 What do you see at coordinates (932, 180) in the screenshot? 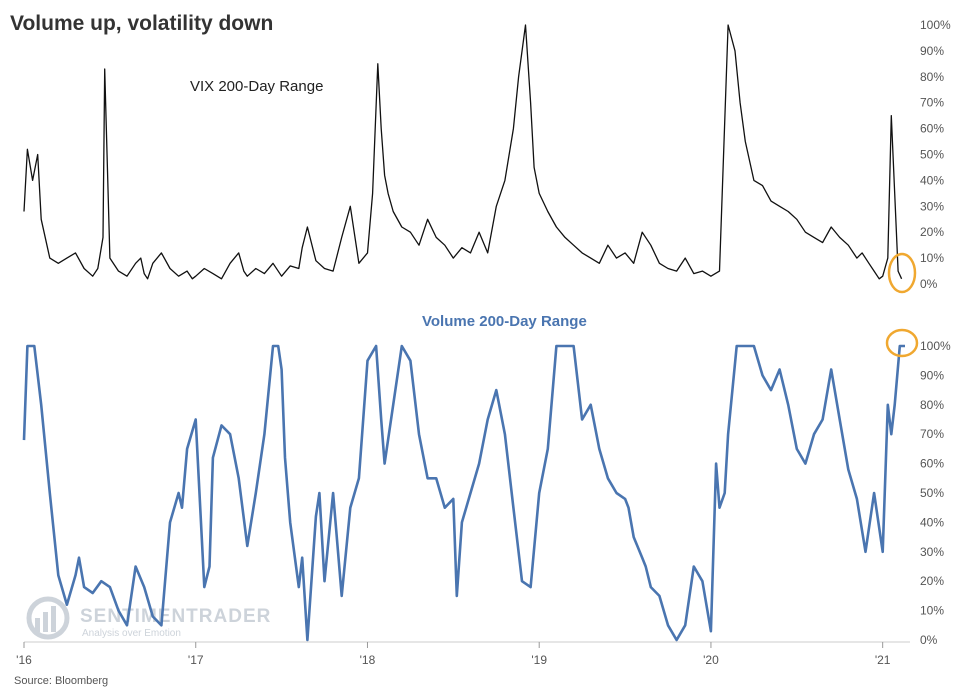
I see `vix-y-tick-label: 40%` at bounding box center [932, 180].